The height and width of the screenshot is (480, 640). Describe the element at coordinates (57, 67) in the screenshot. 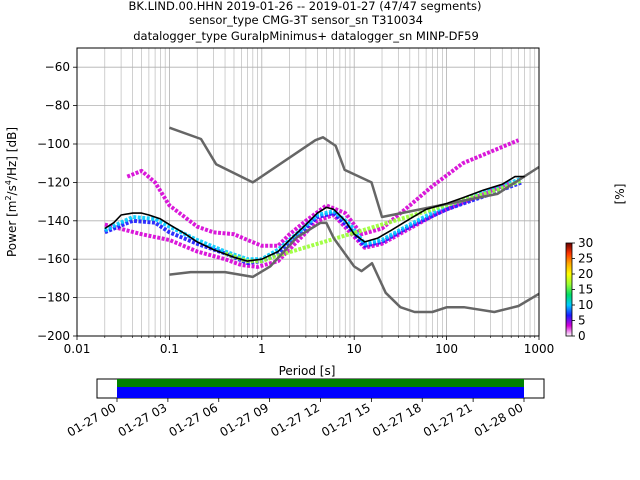

I see `y-tick-label: −60` at that location.